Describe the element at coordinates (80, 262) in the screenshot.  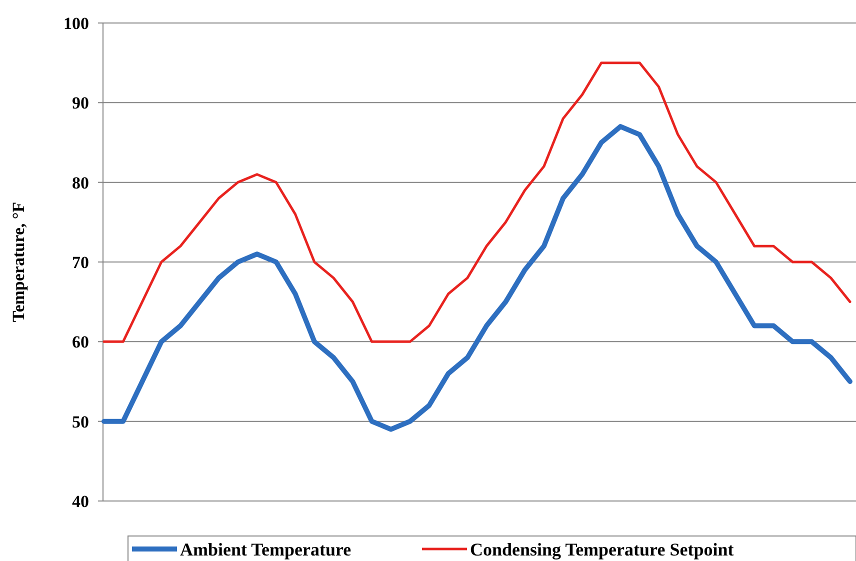
I see `y-tick-label: 70` at that location.